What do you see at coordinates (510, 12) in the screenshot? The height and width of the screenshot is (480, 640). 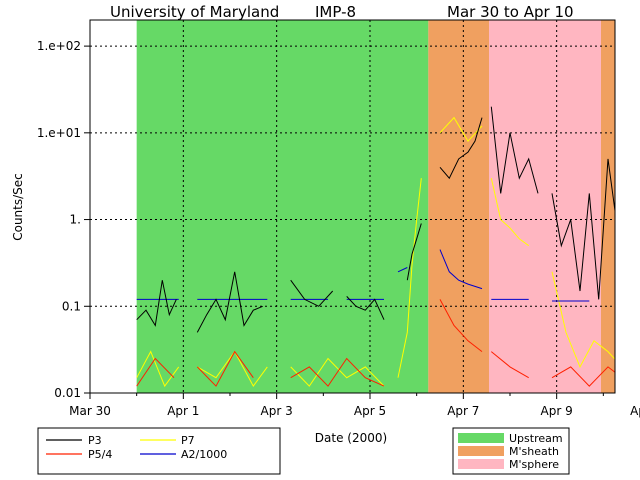 I see `chart-title-daterange: Mar 30 to Apr 10` at bounding box center [510, 12].